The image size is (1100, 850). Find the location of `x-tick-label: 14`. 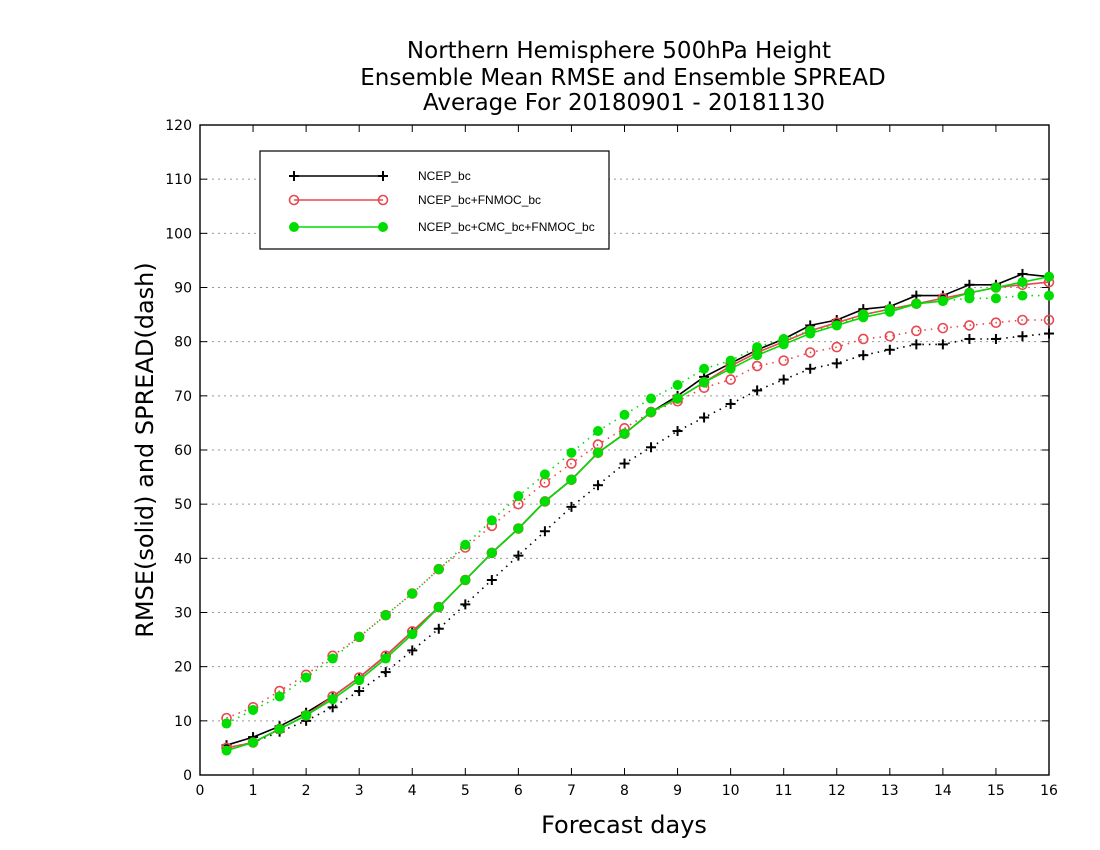

x-tick-label: 14 is located at coordinates (943, 791).